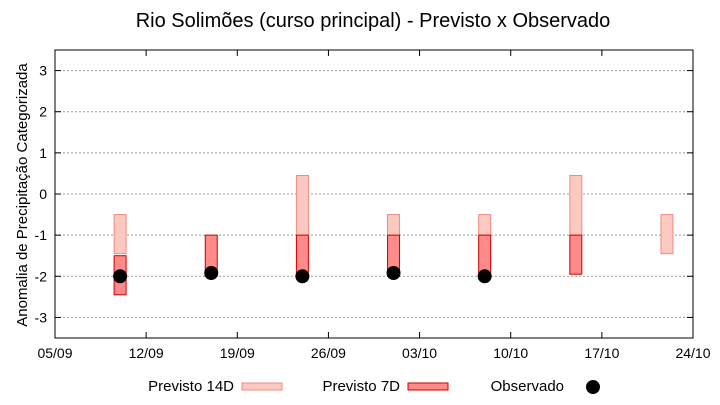  What do you see at coordinates (41, 317) in the screenshot?
I see `y-tick-label: -3` at bounding box center [41, 317].